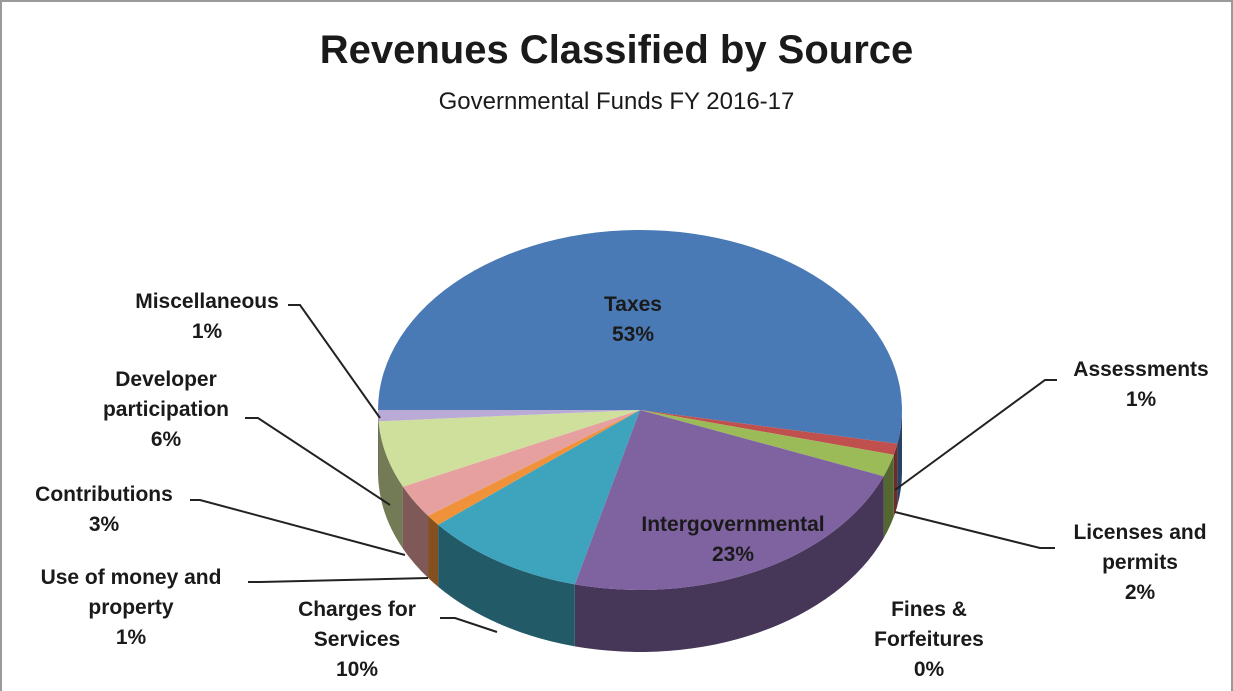 The image size is (1233, 691). What do you see at coordinates (633, 304) in the screenshot?
I see `category-label: Taxes` at bounding box center [633, 304].